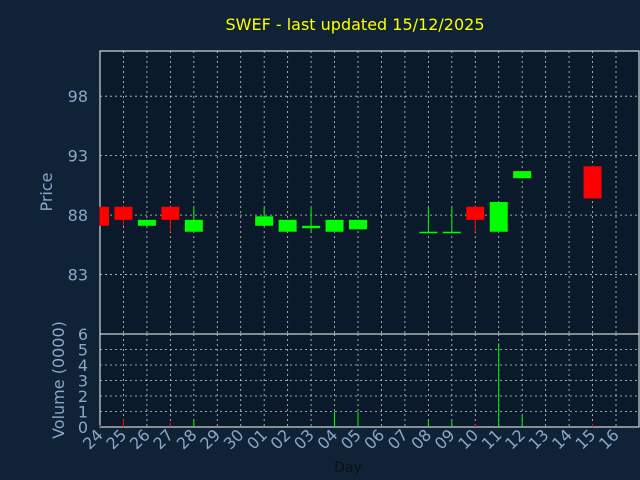  What do you see at coordinates (78, 215) in the screenshot?
I see `price-tick-label: 88` at bounding box center [78, 215].